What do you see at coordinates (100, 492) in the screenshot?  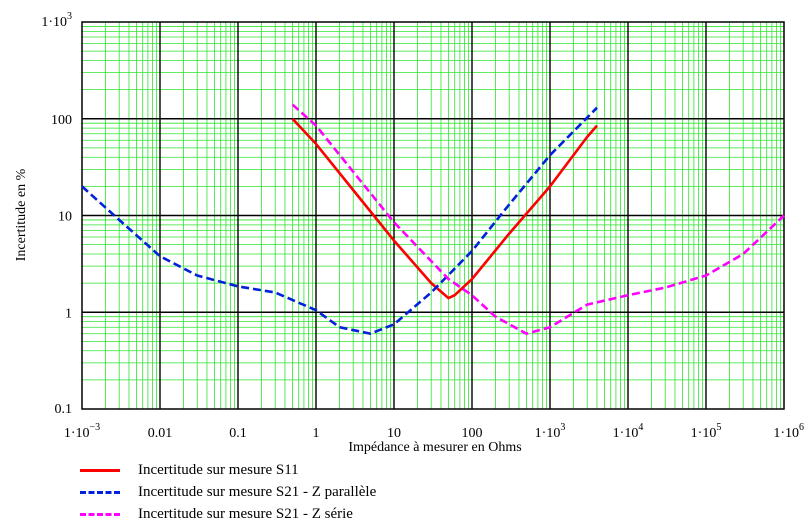 I see `legend-swatch-s21-parallel` at bounding box center [100, 492].